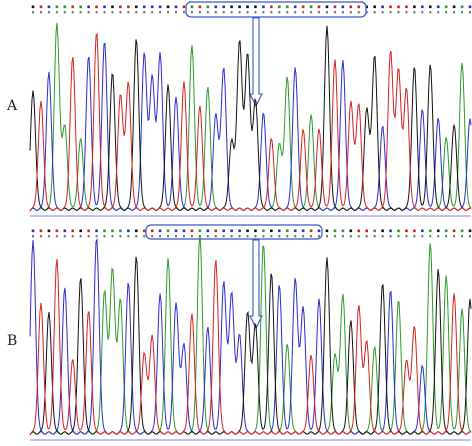  I want to click on highlight-box, so click(276, 9).